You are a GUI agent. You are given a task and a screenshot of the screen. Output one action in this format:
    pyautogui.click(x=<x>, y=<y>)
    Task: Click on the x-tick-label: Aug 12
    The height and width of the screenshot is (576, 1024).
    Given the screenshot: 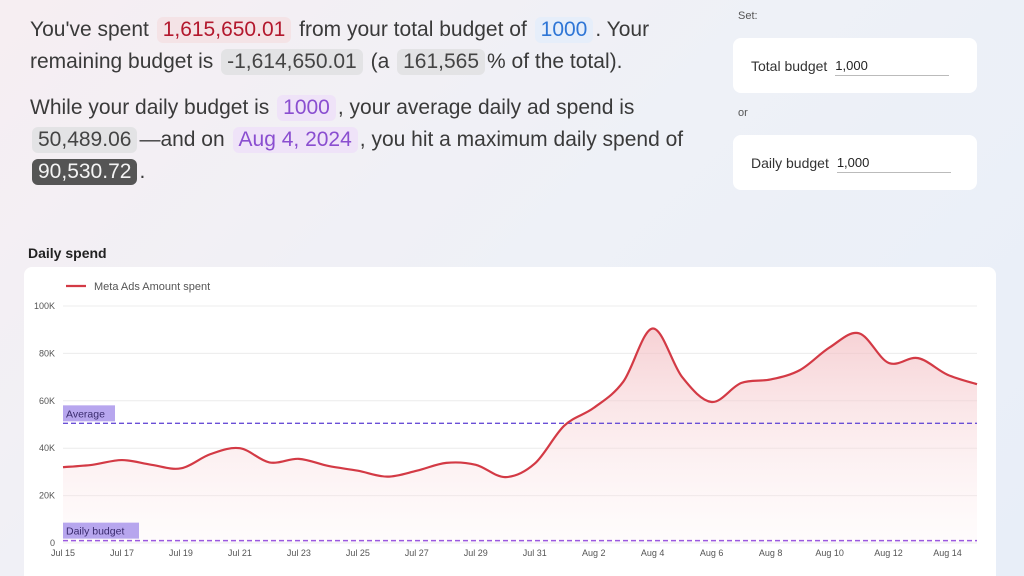 What is the action you would take?
    pyautogui.click(x=888, y=553)
    